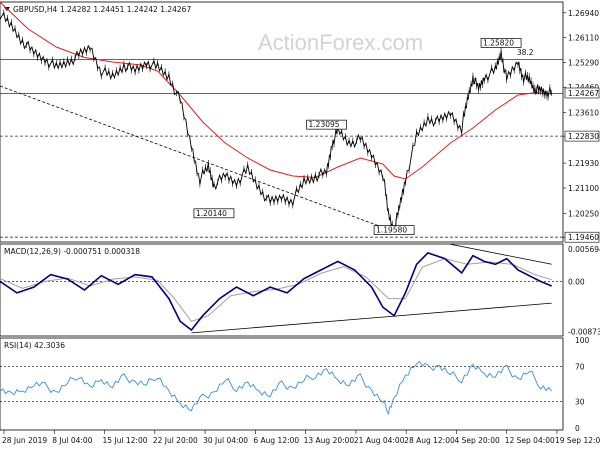 This screenshot has width=600, height=450. What do you see at coordinates (477, 440) in the screenshot?
I see `x-tick-label: 4 Sep 20:00` at bounding box center [477, 440].